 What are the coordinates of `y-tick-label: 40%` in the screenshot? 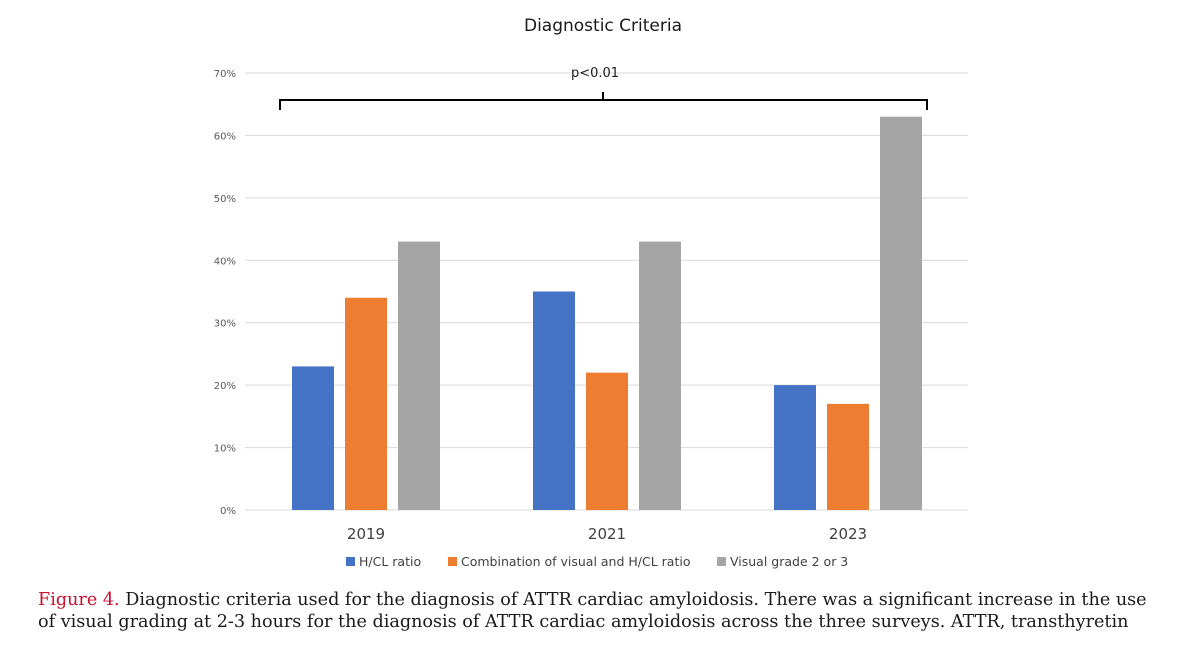 It's located at (225, 261).